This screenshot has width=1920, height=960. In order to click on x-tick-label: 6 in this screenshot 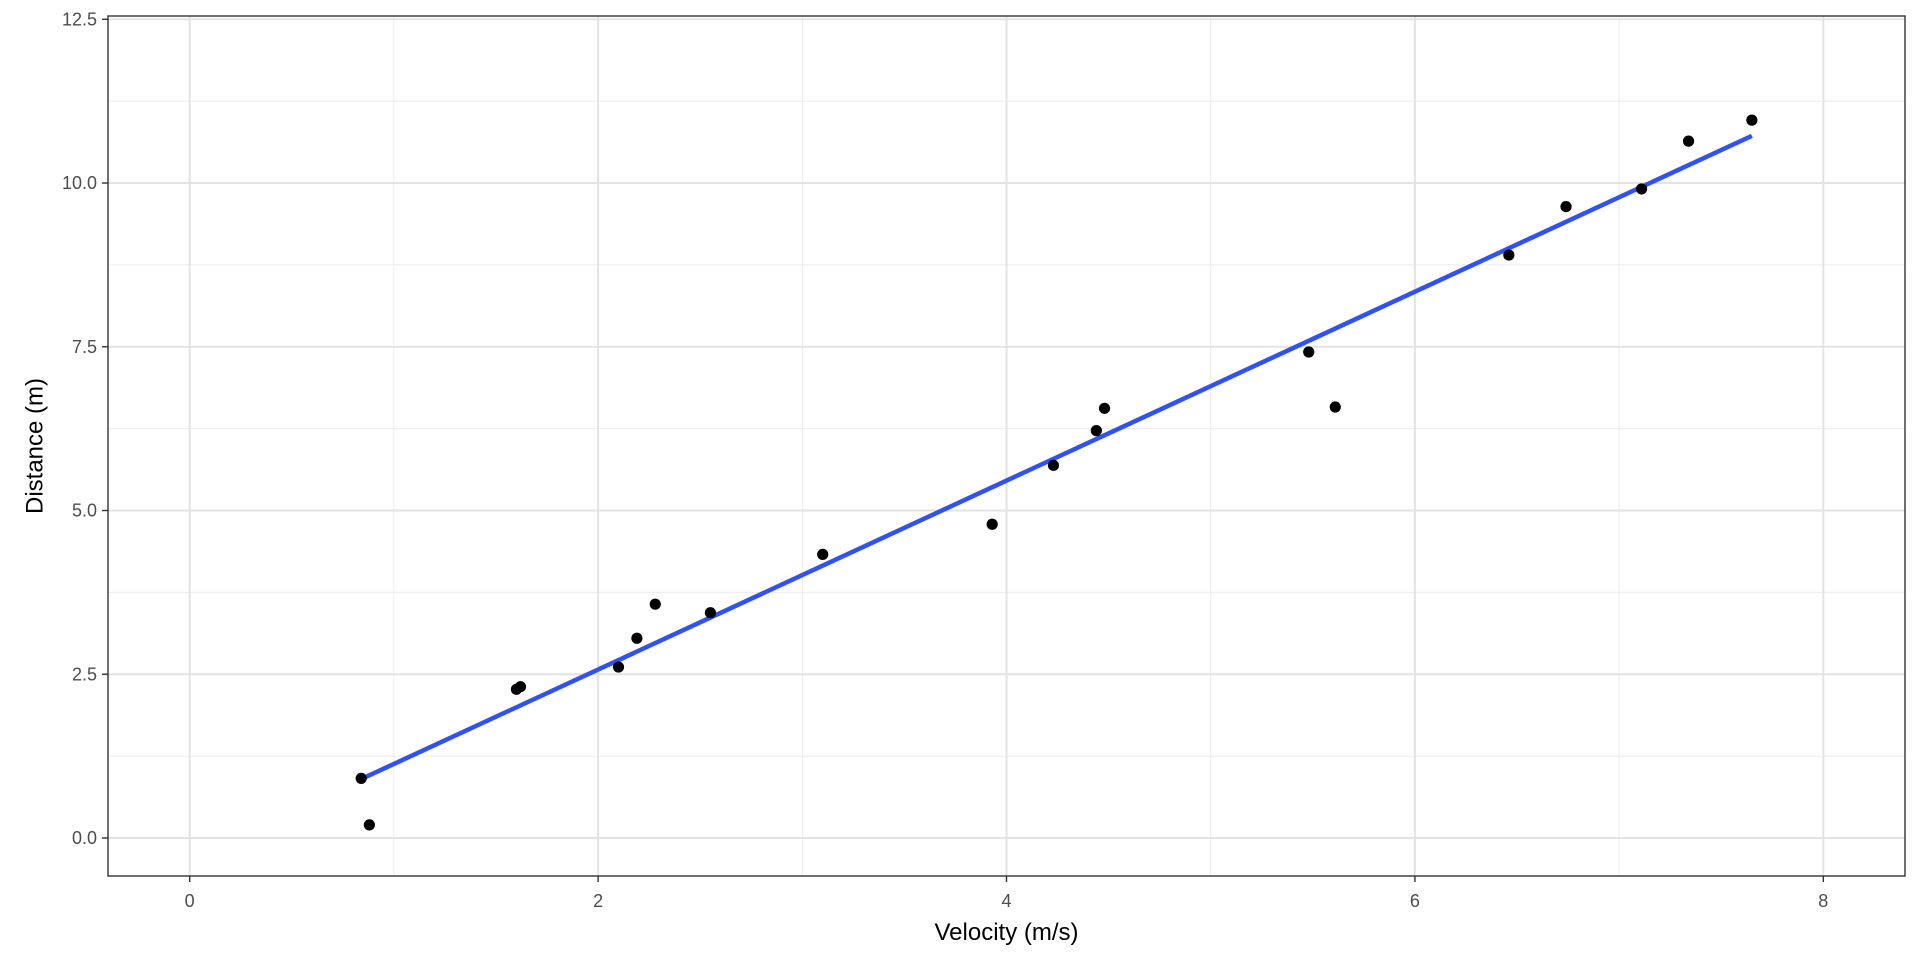, I will do `click(1415, 901)`.